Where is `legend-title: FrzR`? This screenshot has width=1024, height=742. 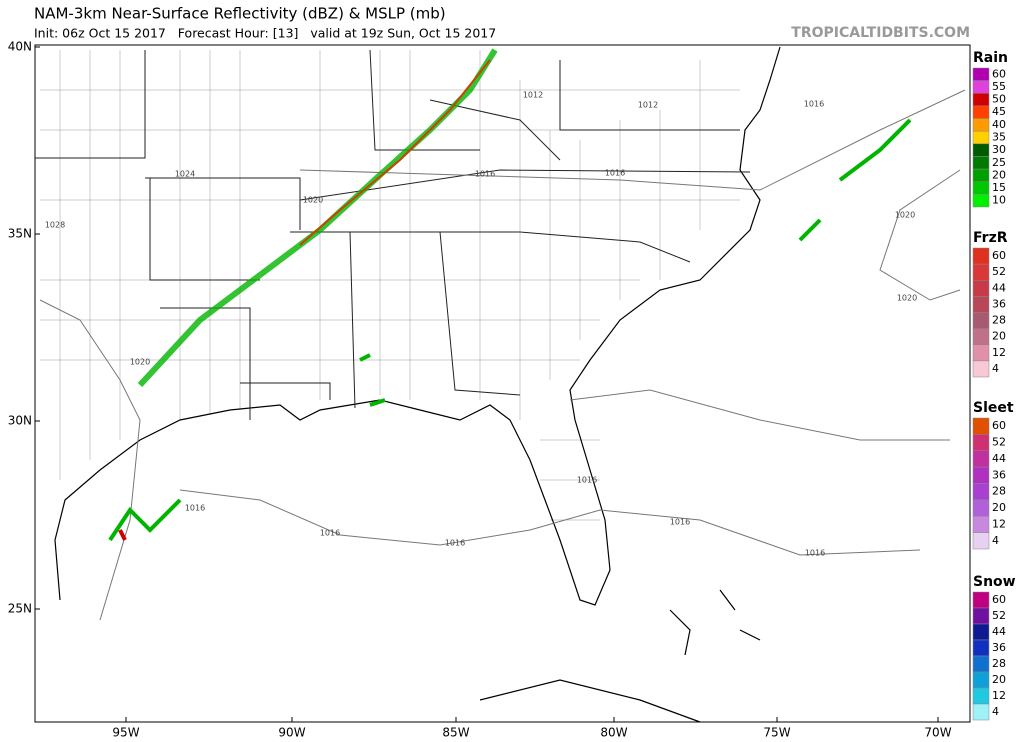 legend-title: FrzR is located at coordinates (990, 238).